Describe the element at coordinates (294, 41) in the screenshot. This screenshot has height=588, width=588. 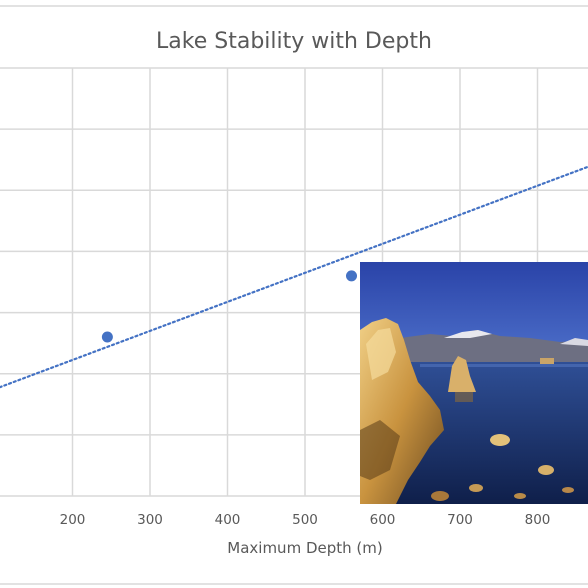
I see `chart-title: Lake Stability with Depth` at that location.